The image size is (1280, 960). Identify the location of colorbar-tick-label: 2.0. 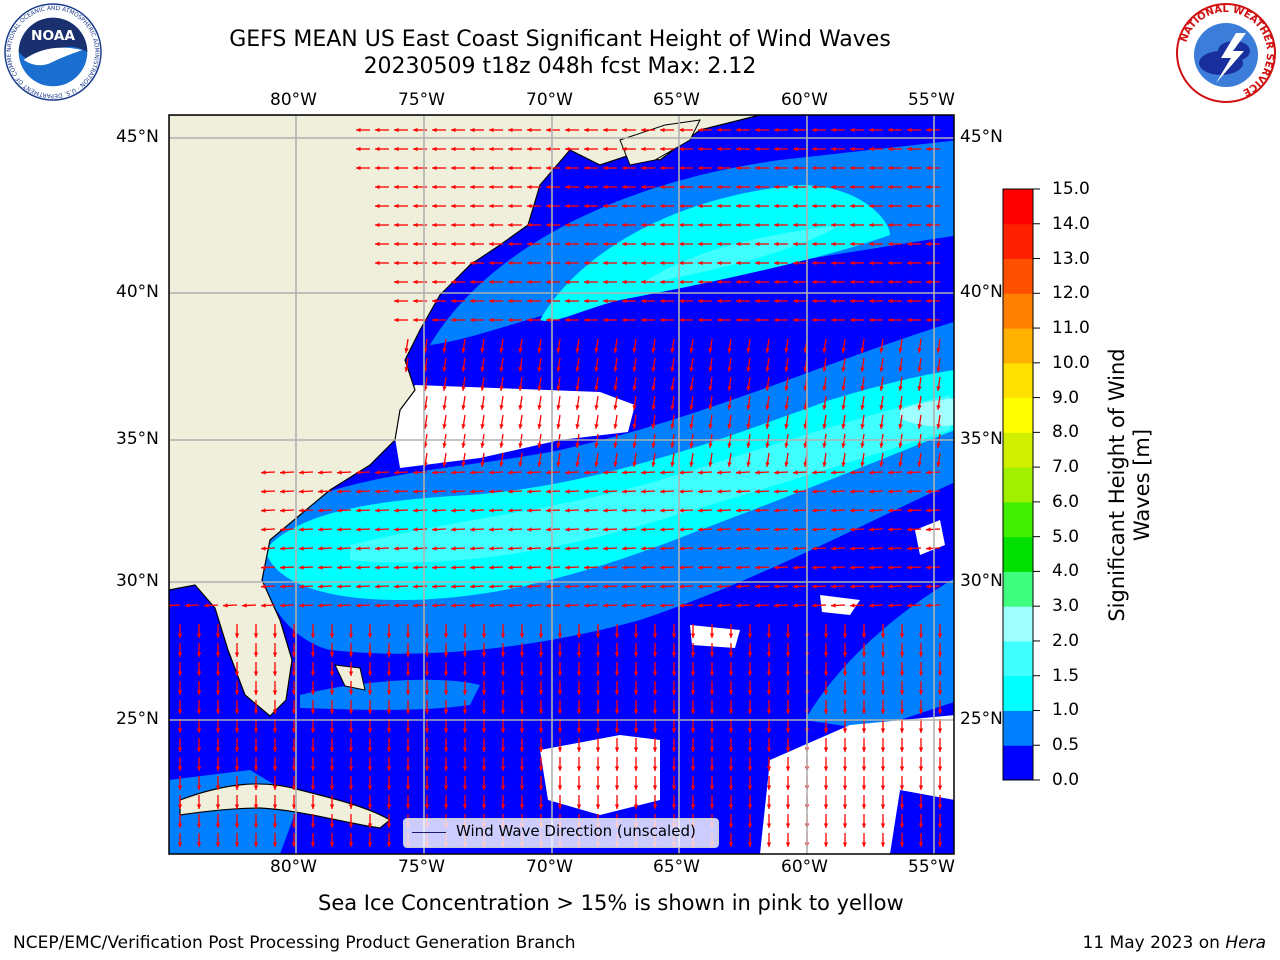
(1066, 640).